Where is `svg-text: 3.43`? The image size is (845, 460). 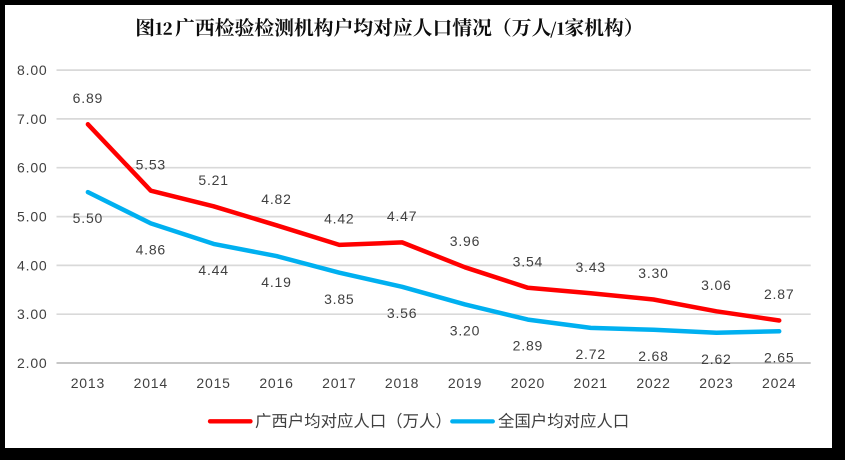 svg-text: 3.43 is located at coordinates (590, 267).